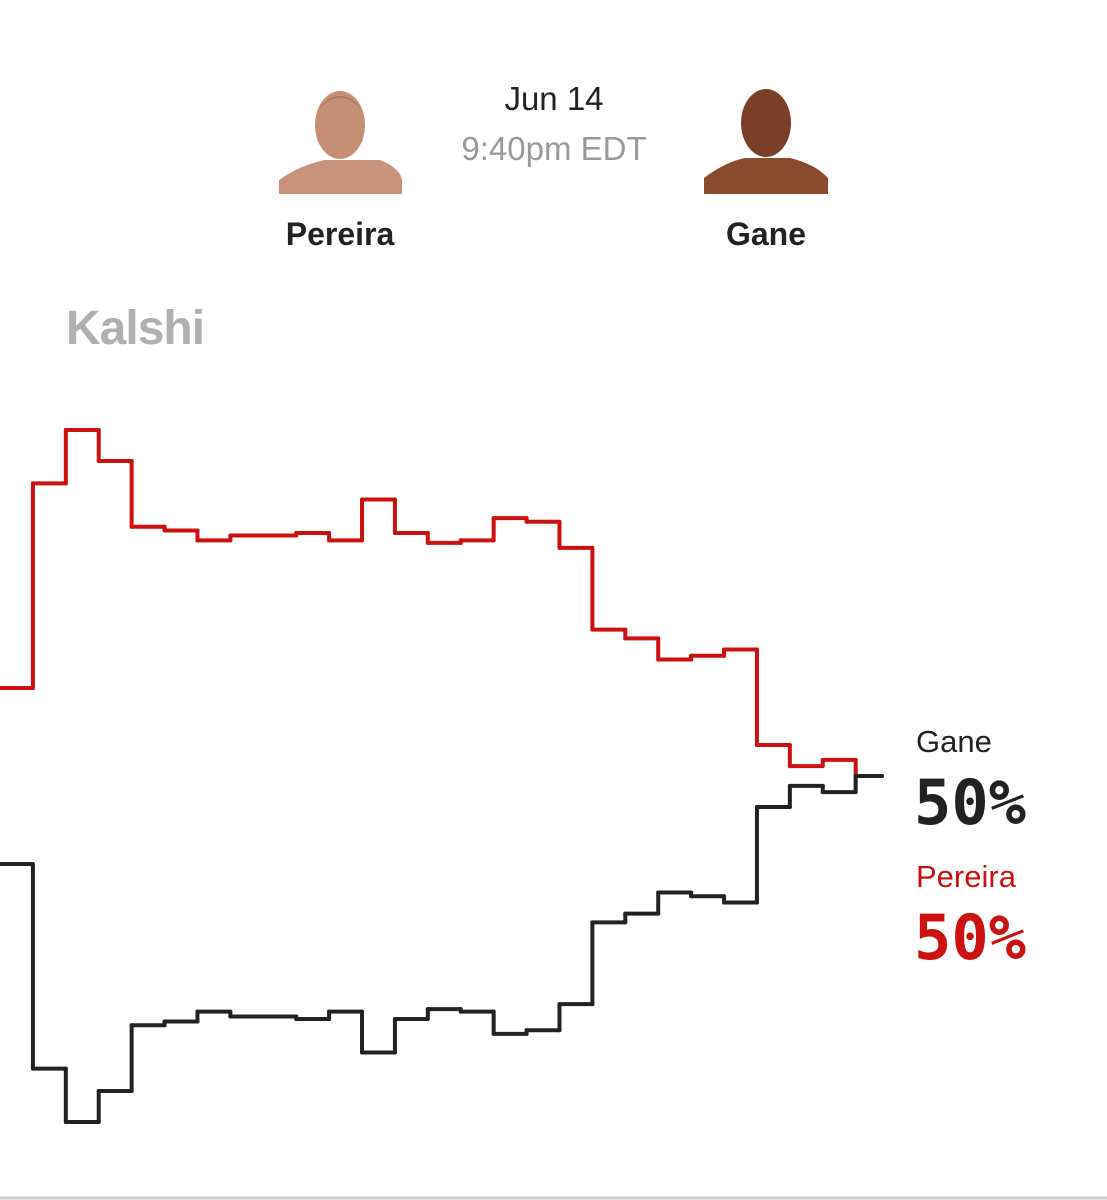 Image resolution: width=1107 pixels, height=1200 pixels. What do you see at coordinates (340, 234) in the screenshot?
I see `fighter-name: Pereira` at bounding box center [340, 234].